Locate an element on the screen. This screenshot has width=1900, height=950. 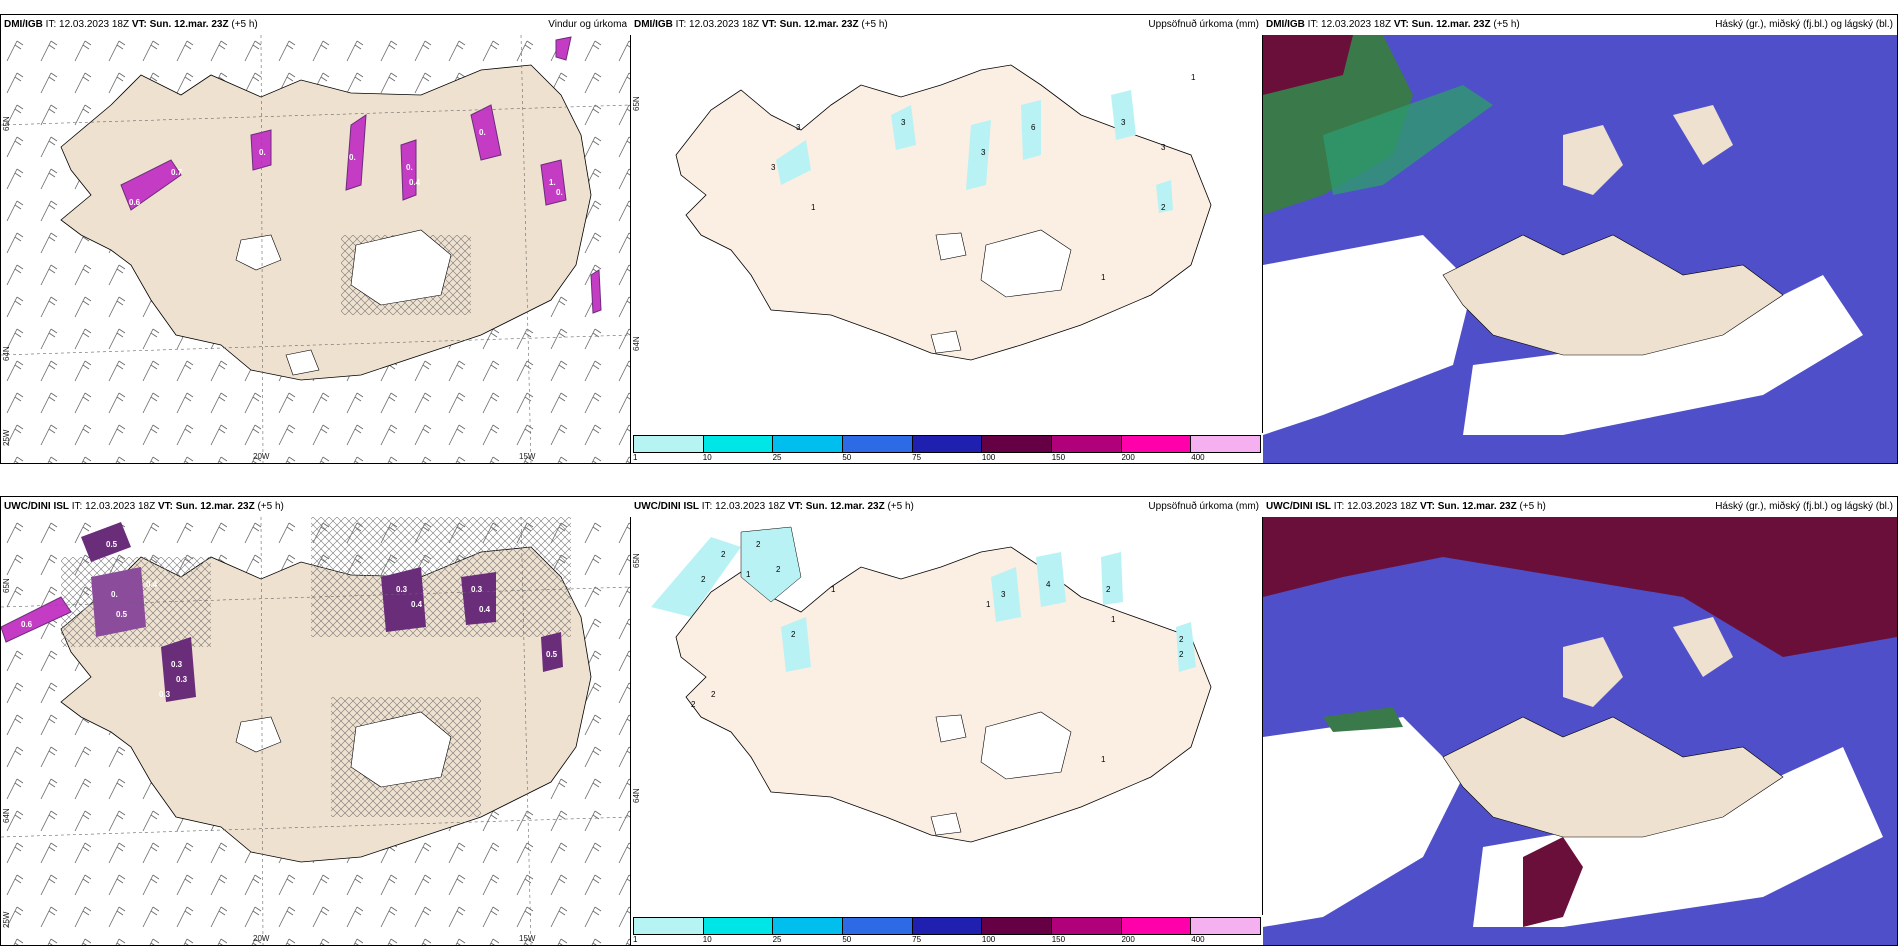
lat-label: 65N is located at coordinates (636, 560).